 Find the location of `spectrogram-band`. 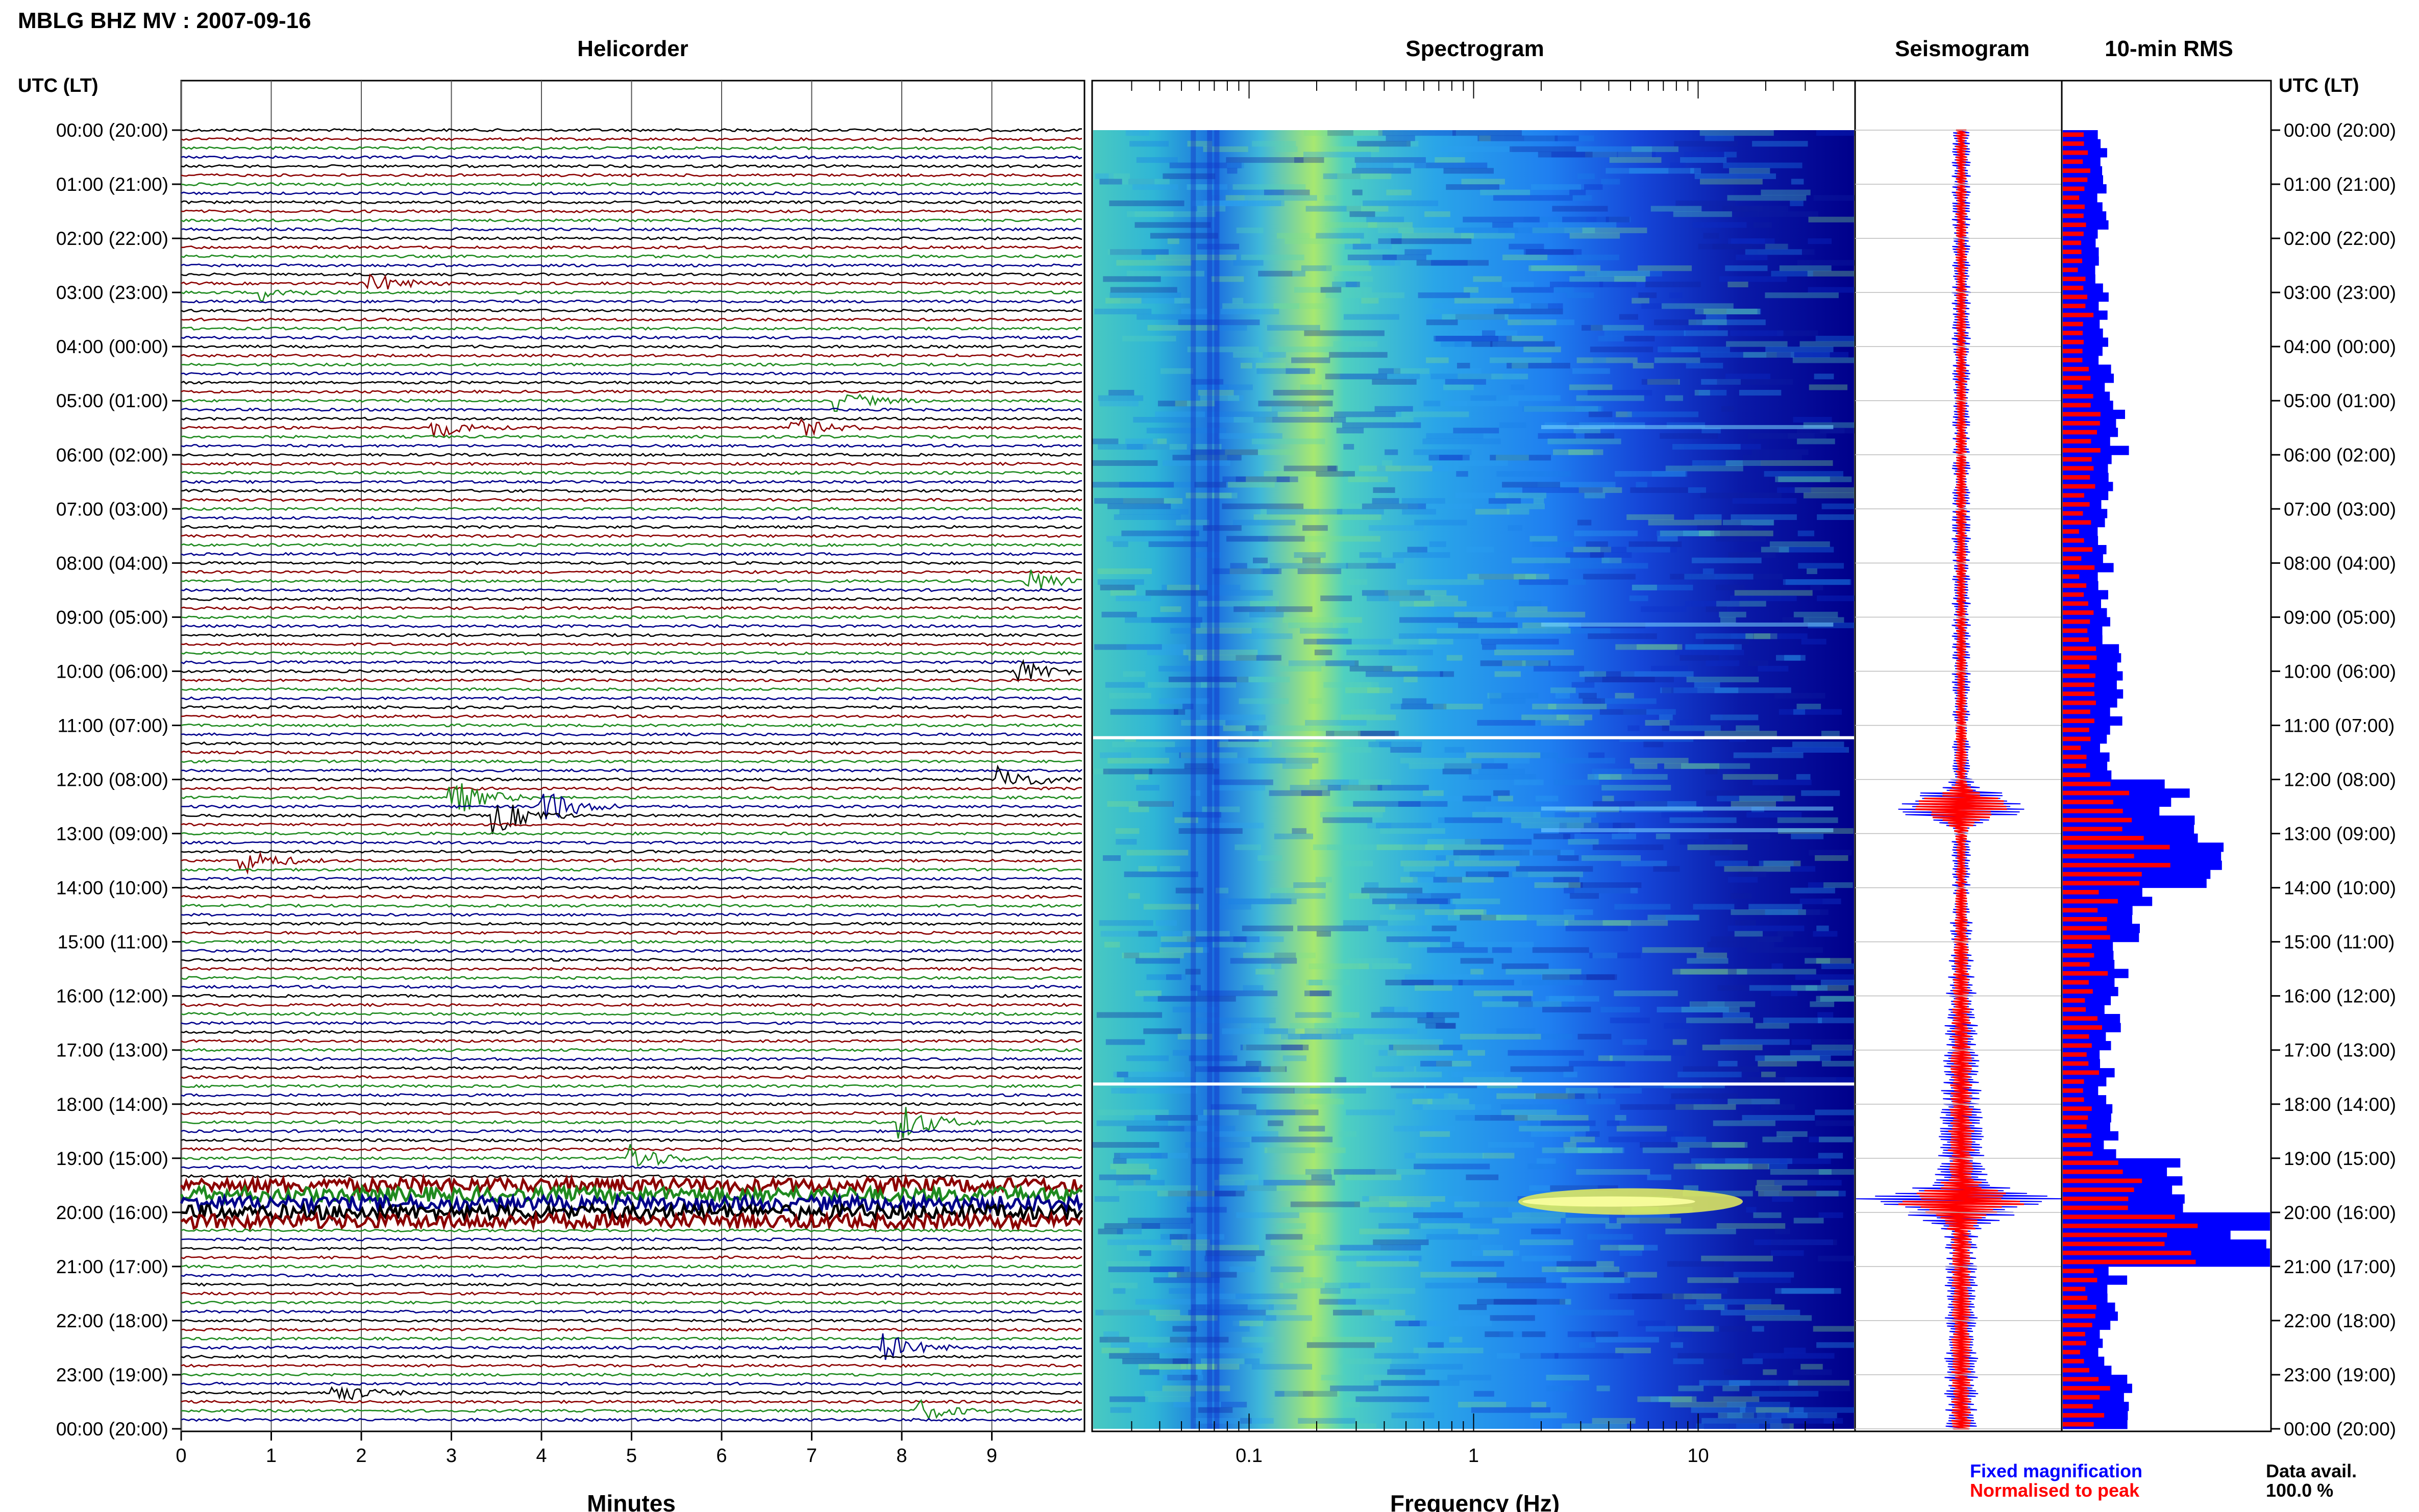

spectrogram-band is located at coordinates (1217, 779).